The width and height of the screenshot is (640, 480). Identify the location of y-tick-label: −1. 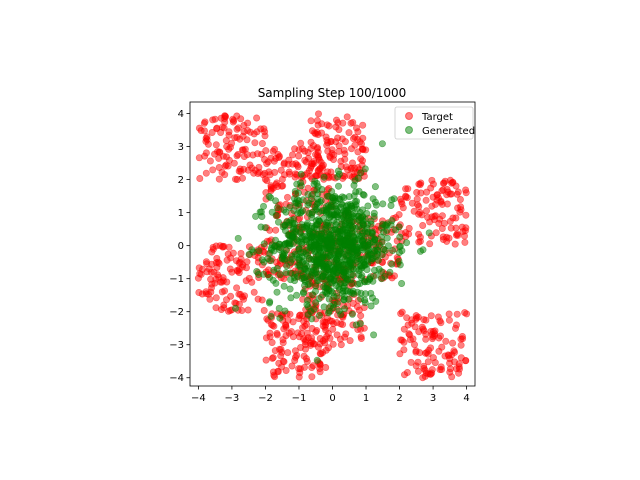
(176, 279).